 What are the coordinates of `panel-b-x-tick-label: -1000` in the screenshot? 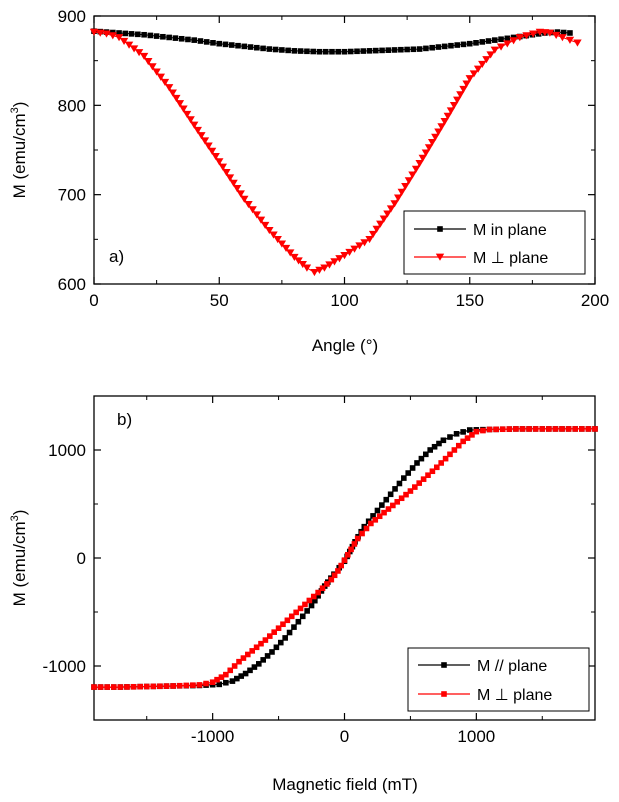 It's located at (212, 736).